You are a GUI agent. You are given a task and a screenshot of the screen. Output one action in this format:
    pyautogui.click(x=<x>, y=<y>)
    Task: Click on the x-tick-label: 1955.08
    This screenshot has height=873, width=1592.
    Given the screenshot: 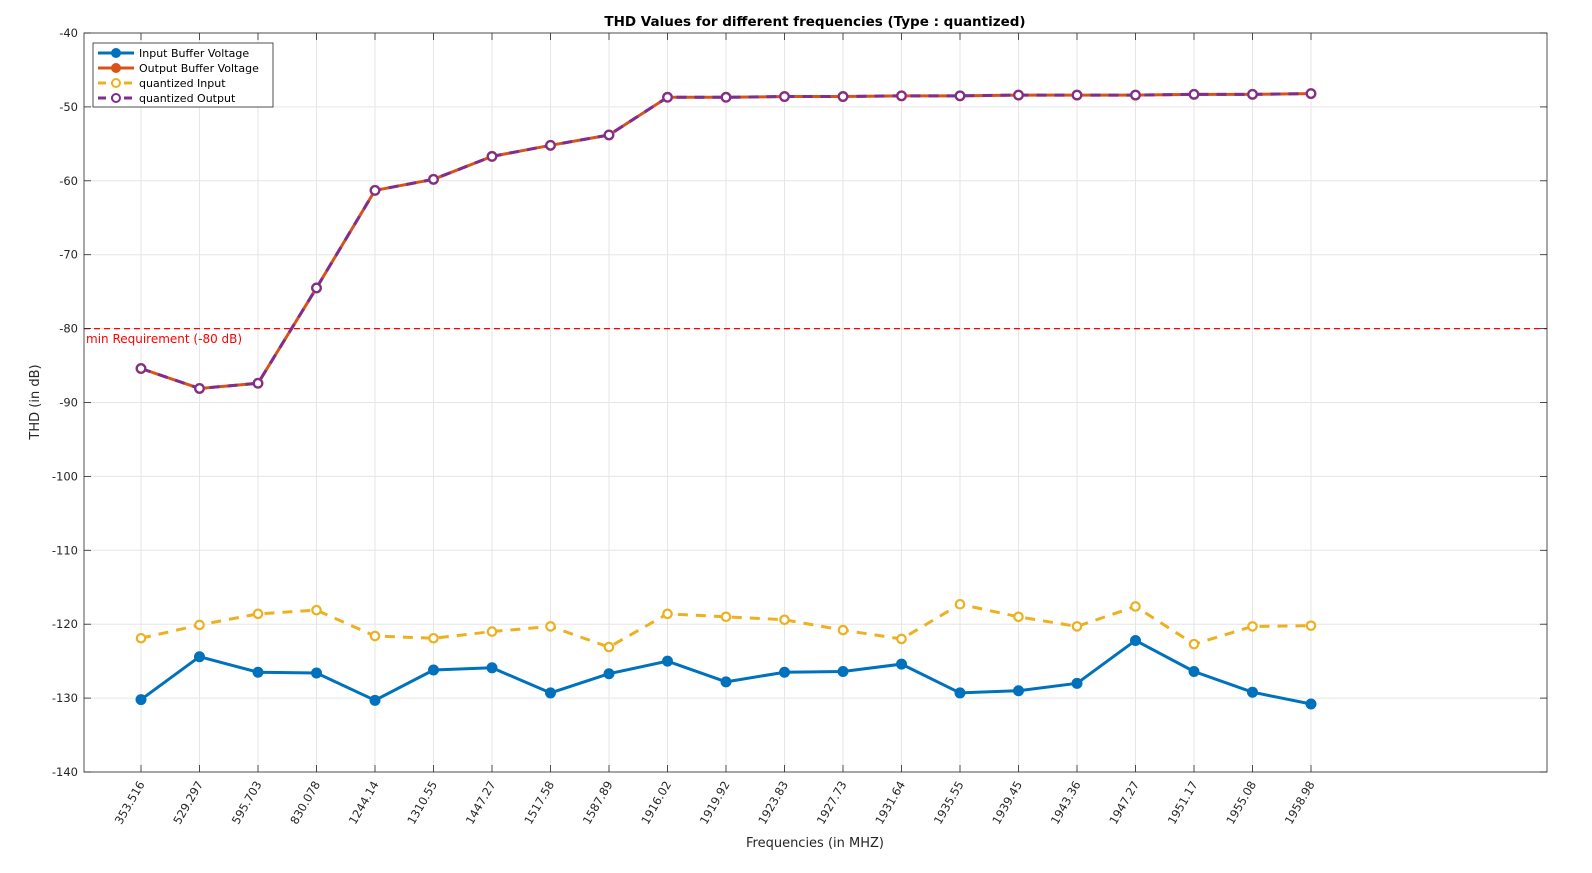 What is the action you would take?
    pyautogui.click(x=1241, y=803)
    